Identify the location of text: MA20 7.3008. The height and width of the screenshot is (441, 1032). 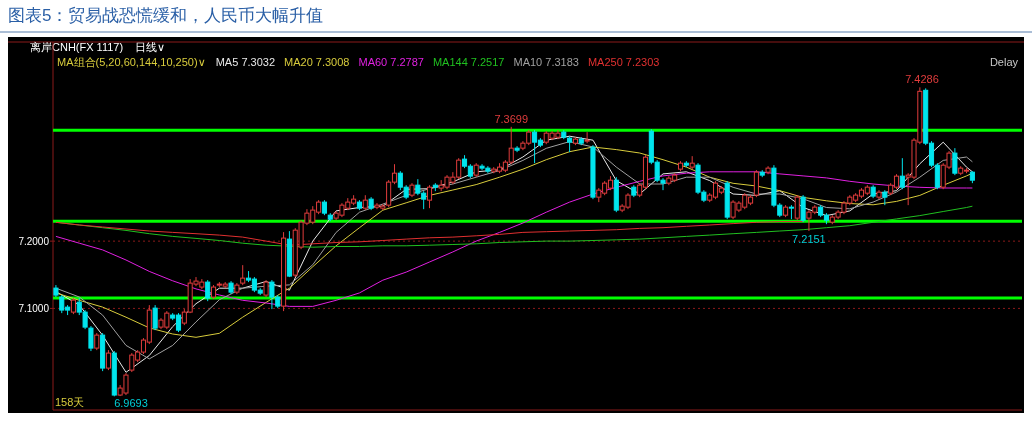
(317, 62).